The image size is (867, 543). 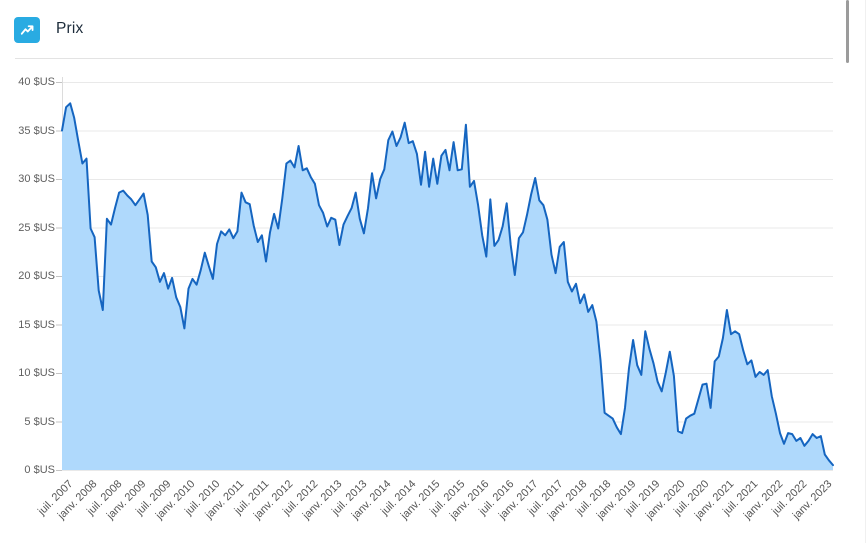 I want to click on y-axis-label: 35 $US, so click(x=36, y=130).